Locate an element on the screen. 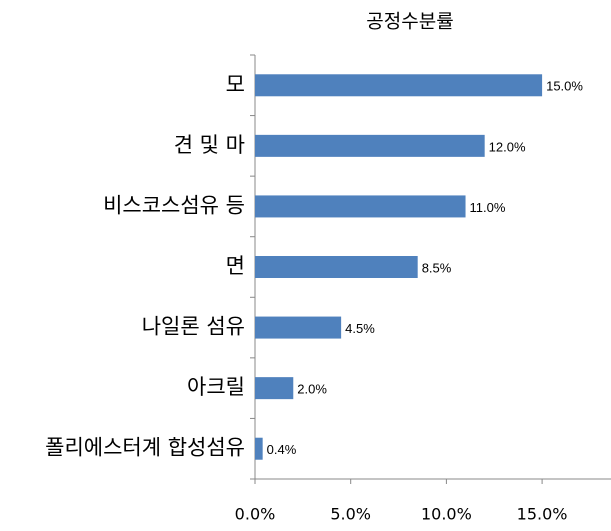 The image size is (611, 531). y-tick-label: 폴리에스터계 합성섬유 is located at coordinates (145, 448).